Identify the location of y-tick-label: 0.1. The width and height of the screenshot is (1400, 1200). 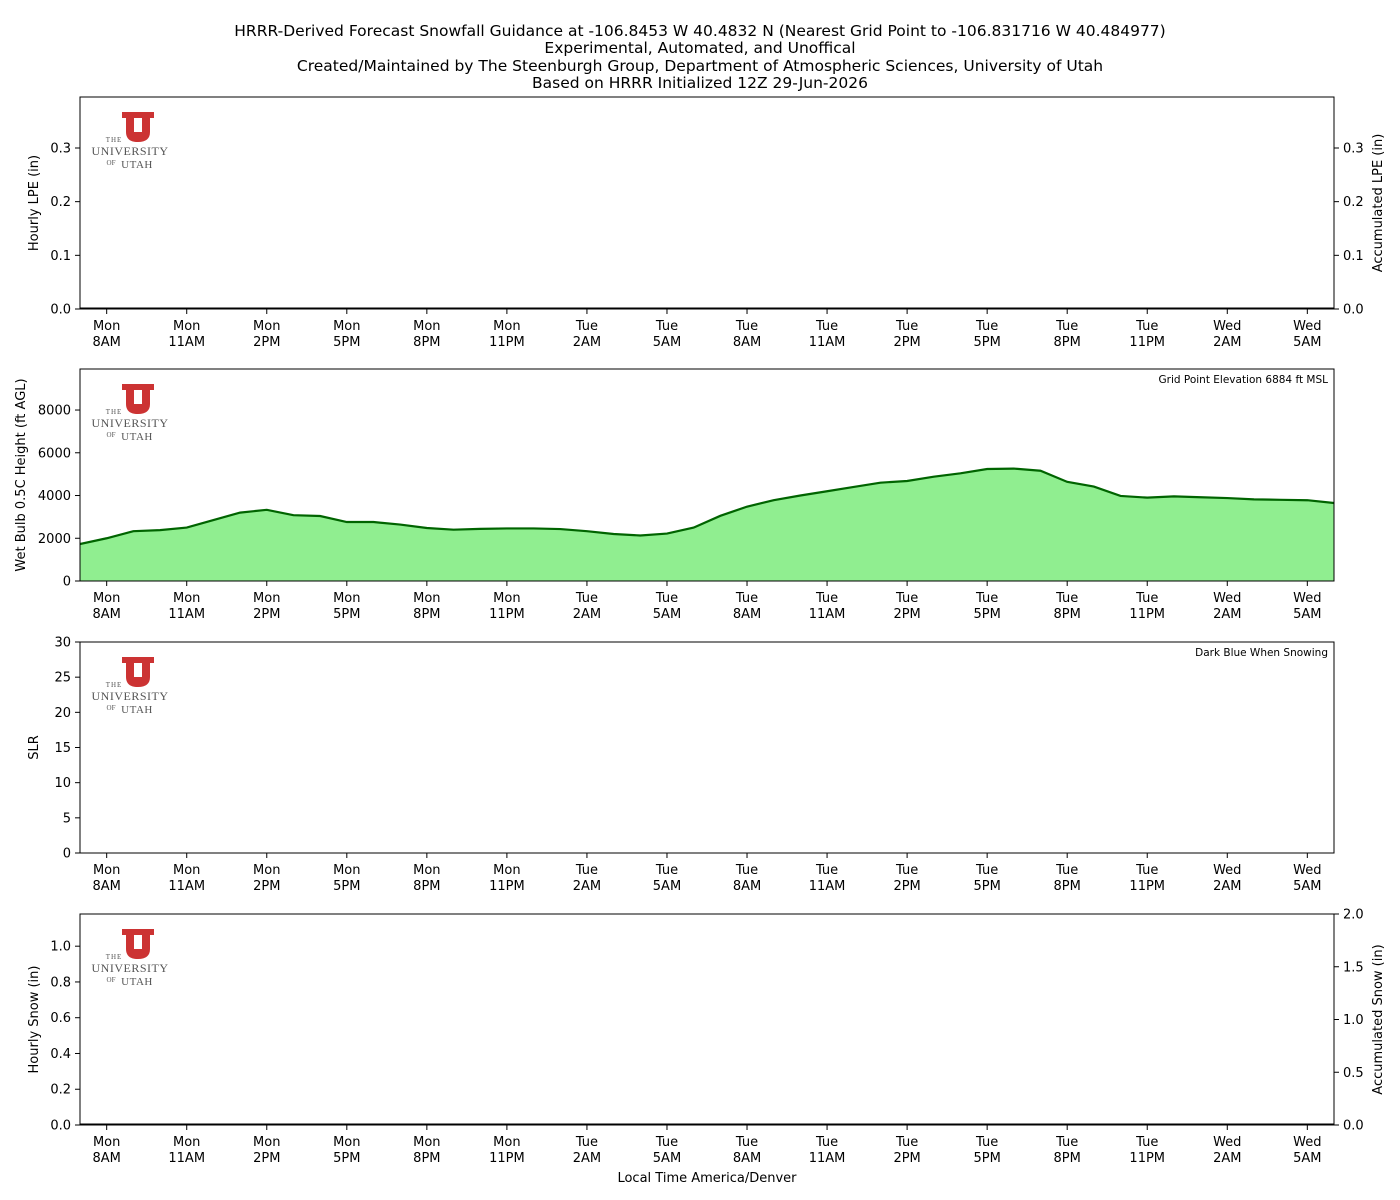
(60, 256).